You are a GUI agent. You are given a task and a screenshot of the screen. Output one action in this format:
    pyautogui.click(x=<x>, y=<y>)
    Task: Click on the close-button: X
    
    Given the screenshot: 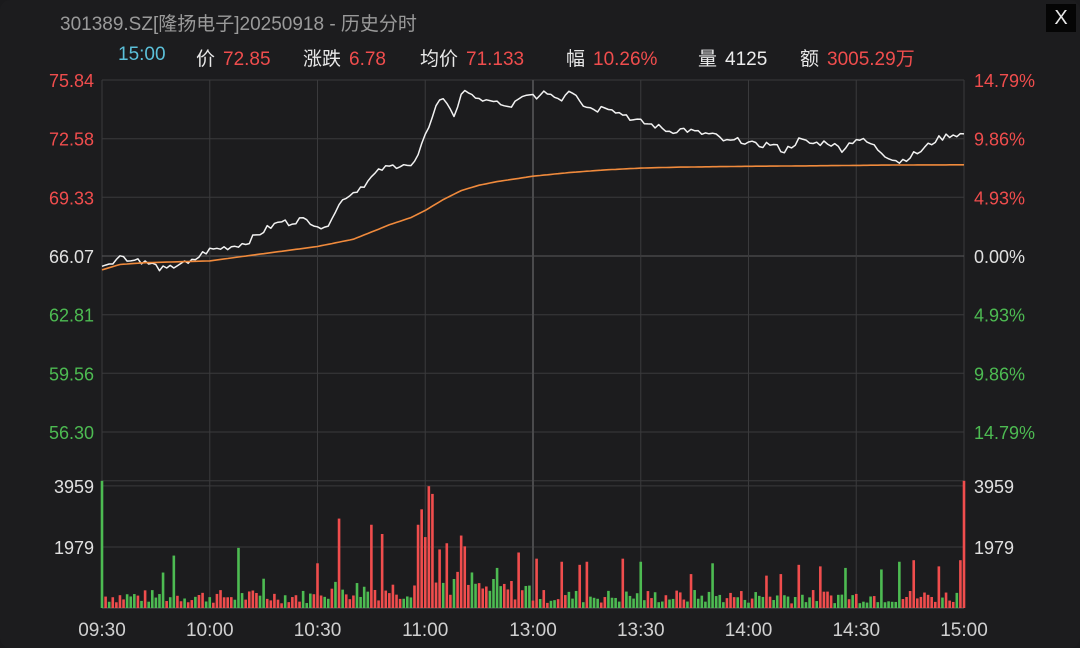 What is the action you would take?
    pyautogui.click(x=1061, y=18)
    